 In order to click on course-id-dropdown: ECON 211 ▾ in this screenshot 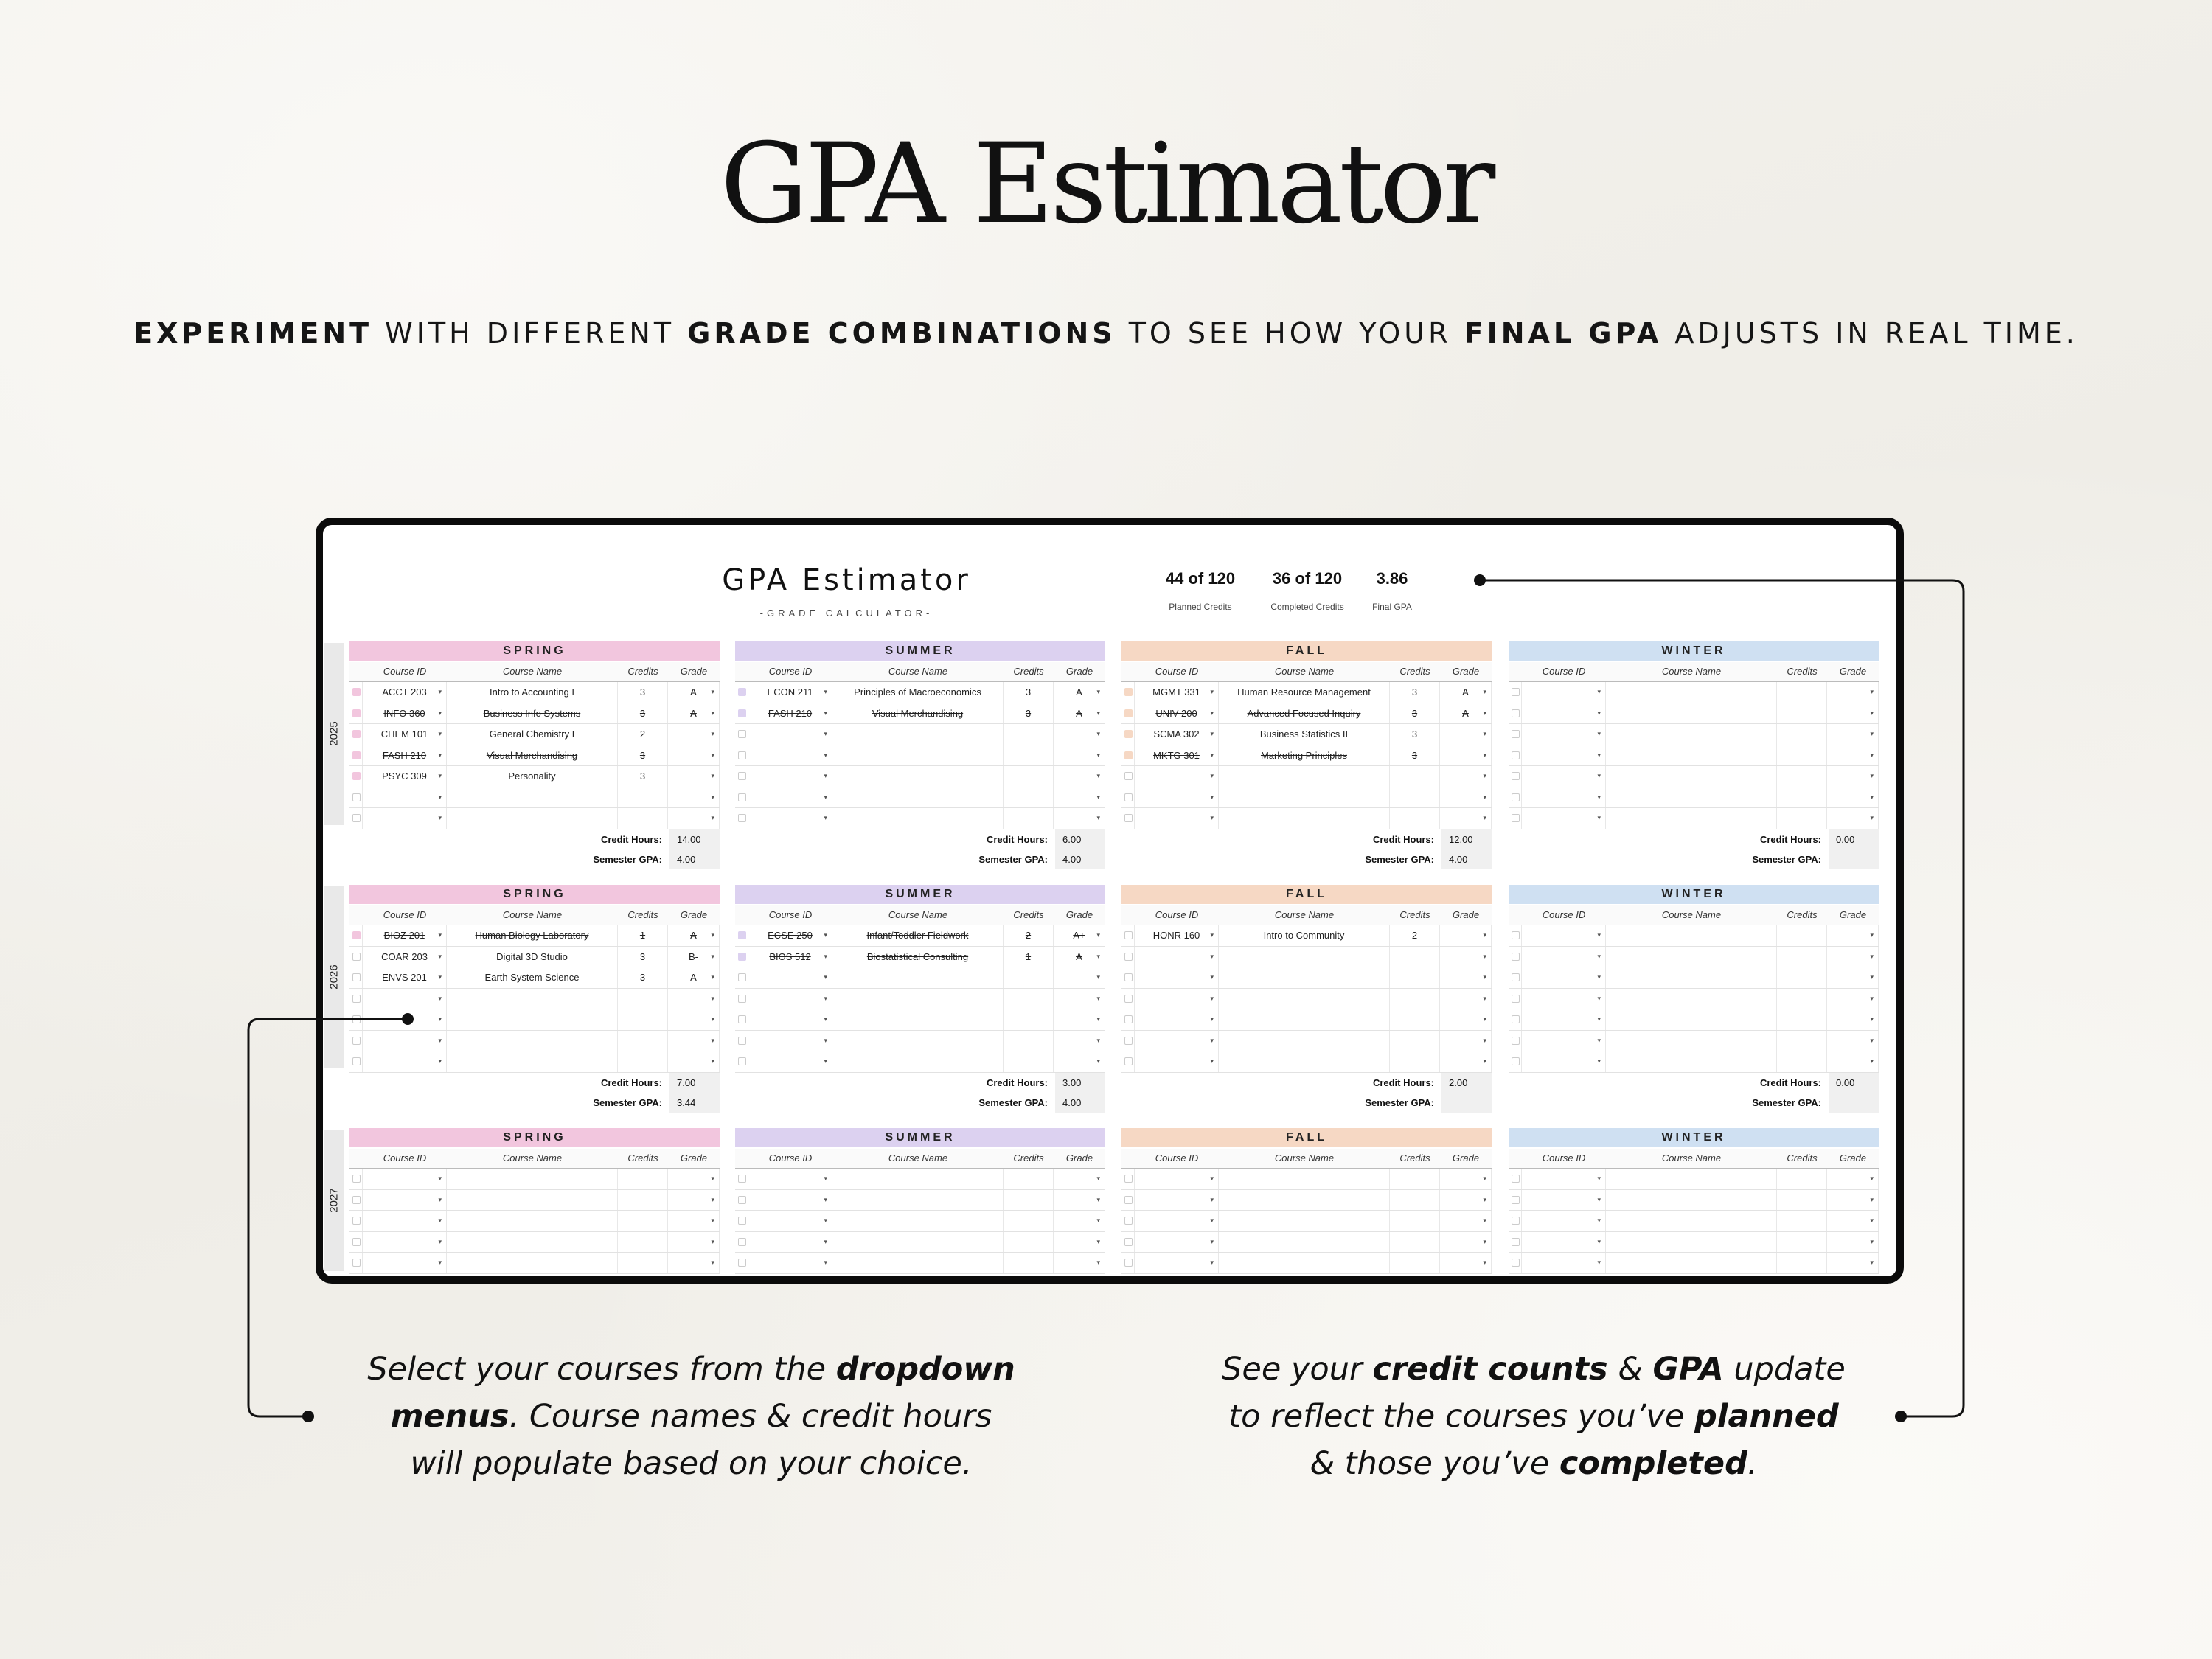, I will do `click(790, 692)`.